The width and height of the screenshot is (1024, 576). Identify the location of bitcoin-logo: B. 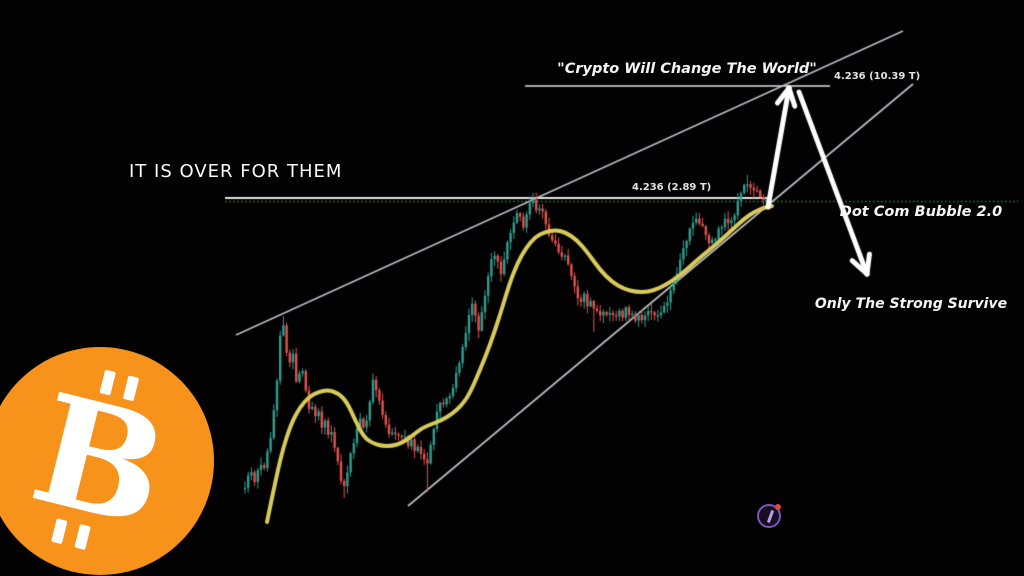
(107, 461).